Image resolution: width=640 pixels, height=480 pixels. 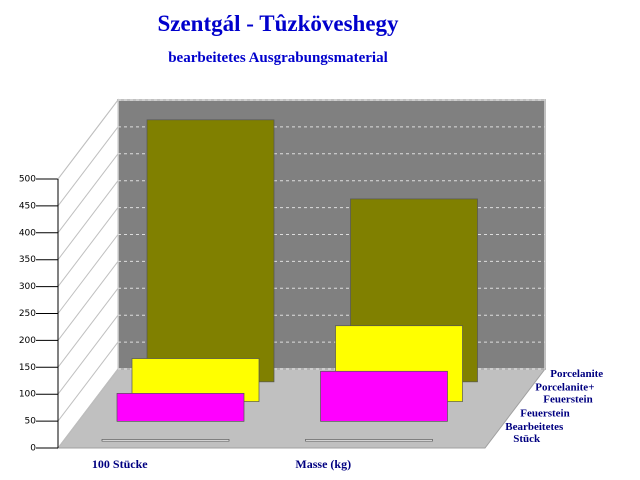 I want to click on y-tick-label: 200, so click(x=27, y=341).